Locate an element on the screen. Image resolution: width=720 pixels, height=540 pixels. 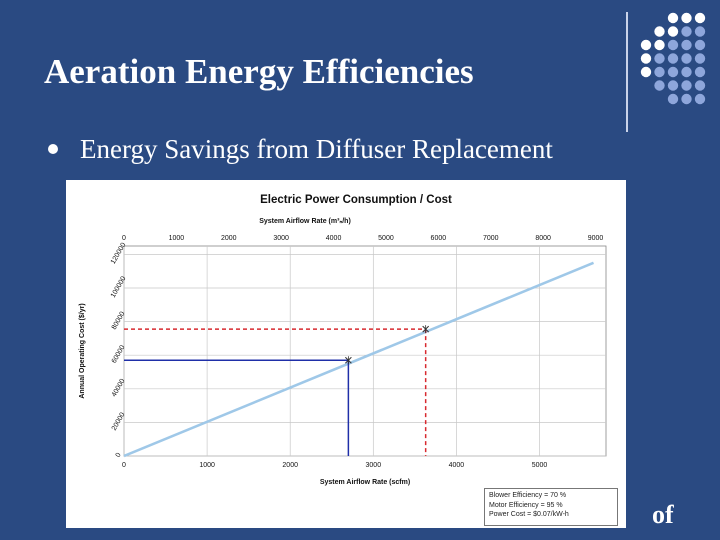
x-tick-label: 1000 is located at coordinates (207, 465).